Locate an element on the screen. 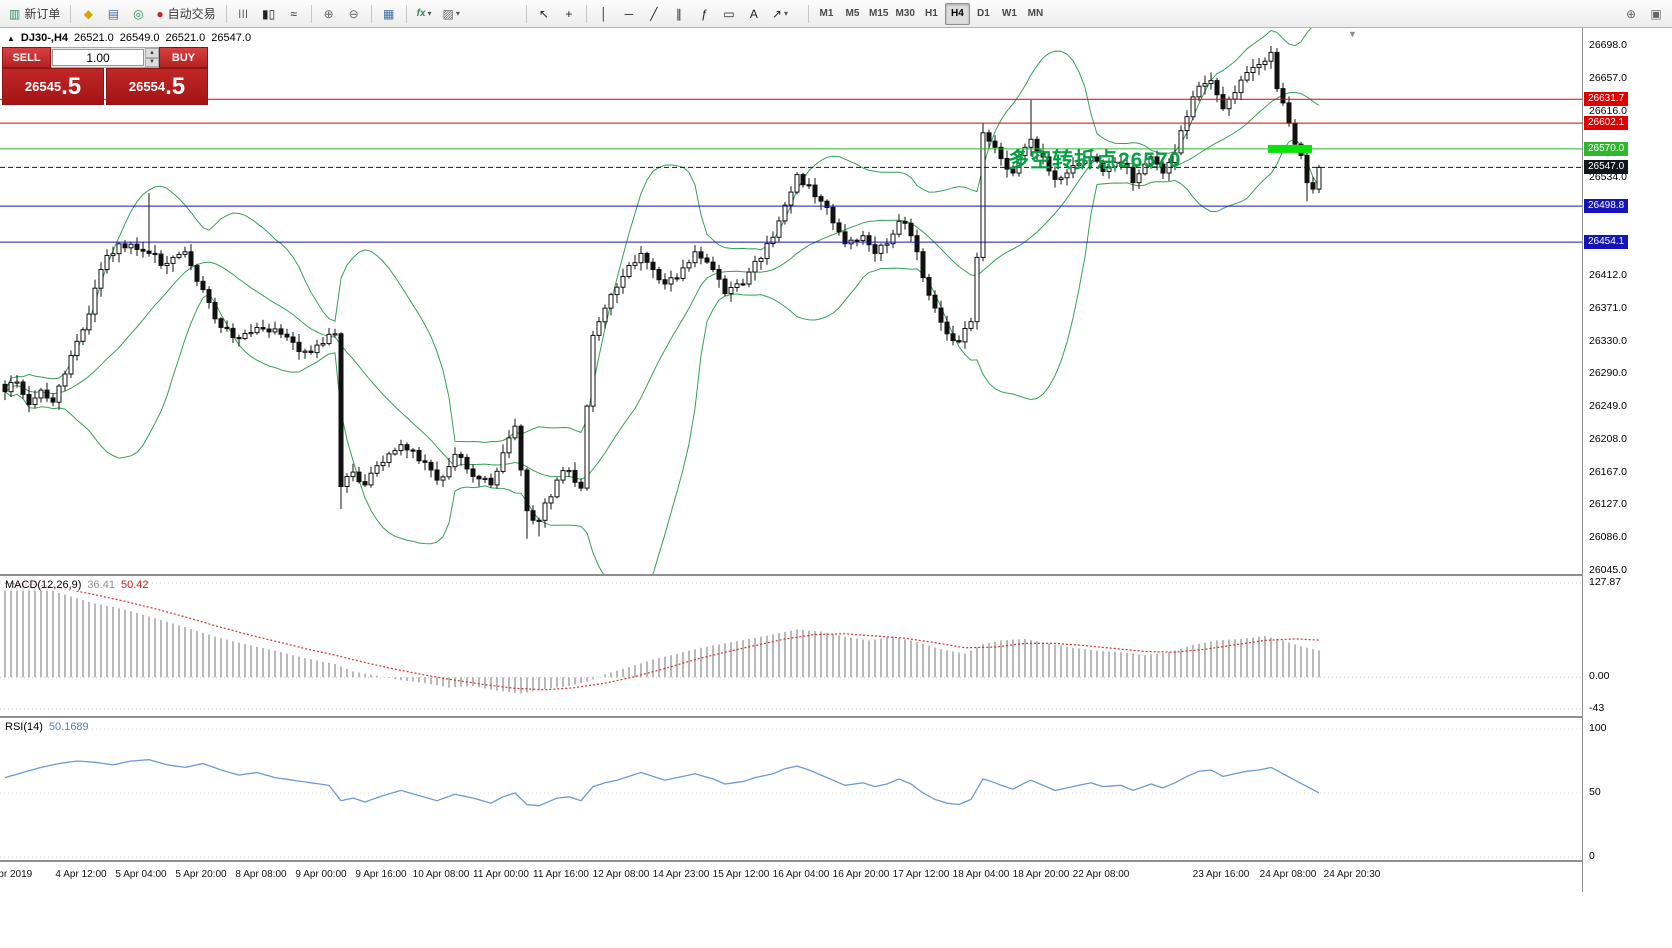 The width and height of the screenshot is (1672, 948). buy-button: BUY is located at coordinates (183, 57).